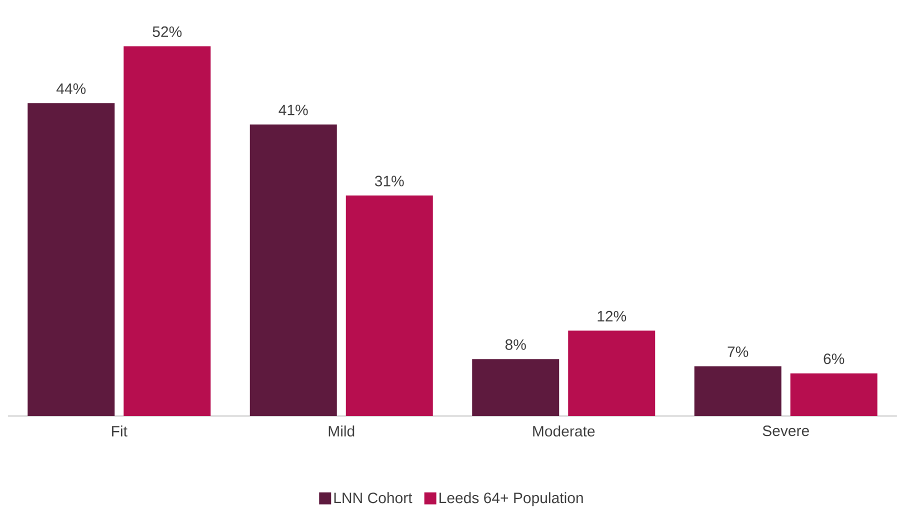  What do you see at coordinates (167, 32) in the screenshot?
I see `data-label: 52%` at bounding box center [167, 32].